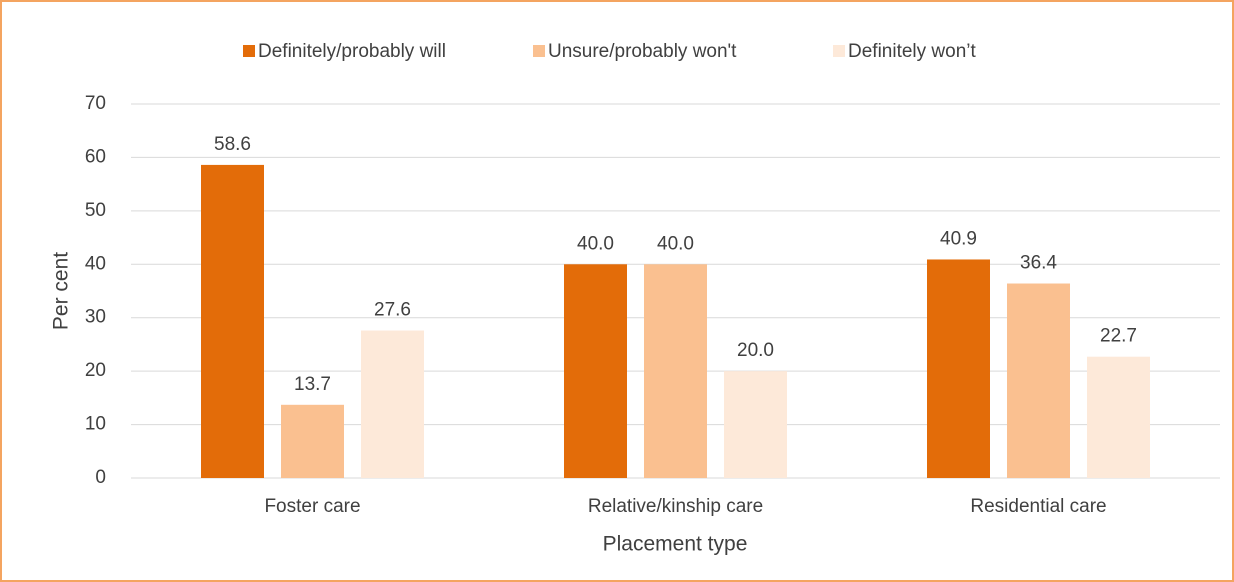  What do you see at coordinates (1118, 336) in the screenshot?
I see `data-label: 22.7` at bounding box center [1118, 336].